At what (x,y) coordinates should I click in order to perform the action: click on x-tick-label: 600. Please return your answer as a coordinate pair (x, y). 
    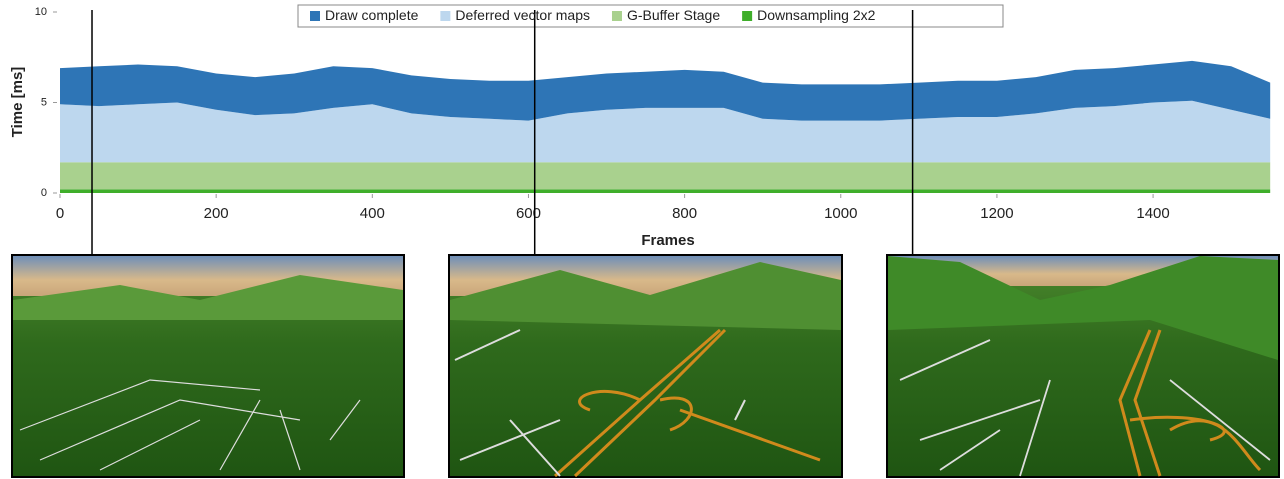
    Looking at the image, I should click on (528, 213).